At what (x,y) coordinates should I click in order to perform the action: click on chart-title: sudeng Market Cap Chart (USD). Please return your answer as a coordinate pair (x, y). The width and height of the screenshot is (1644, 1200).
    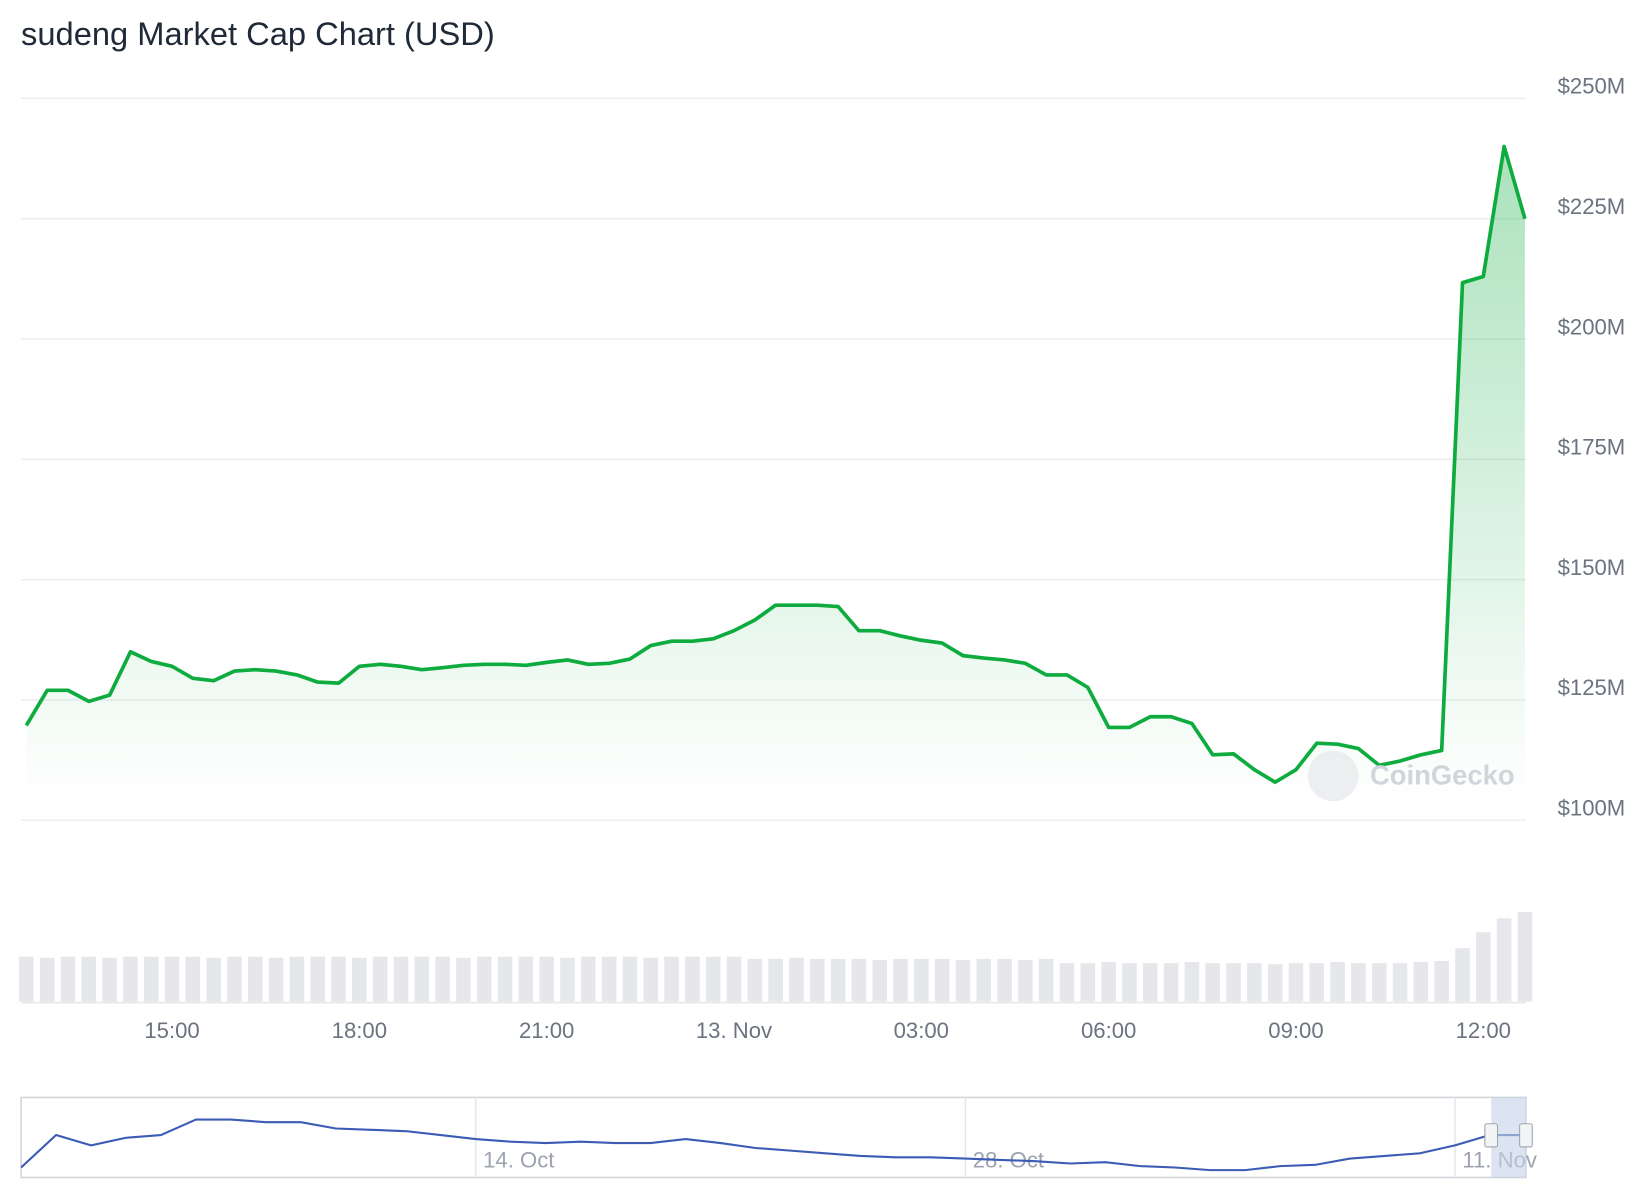
    Looking at the image, I should click on (258, 33).